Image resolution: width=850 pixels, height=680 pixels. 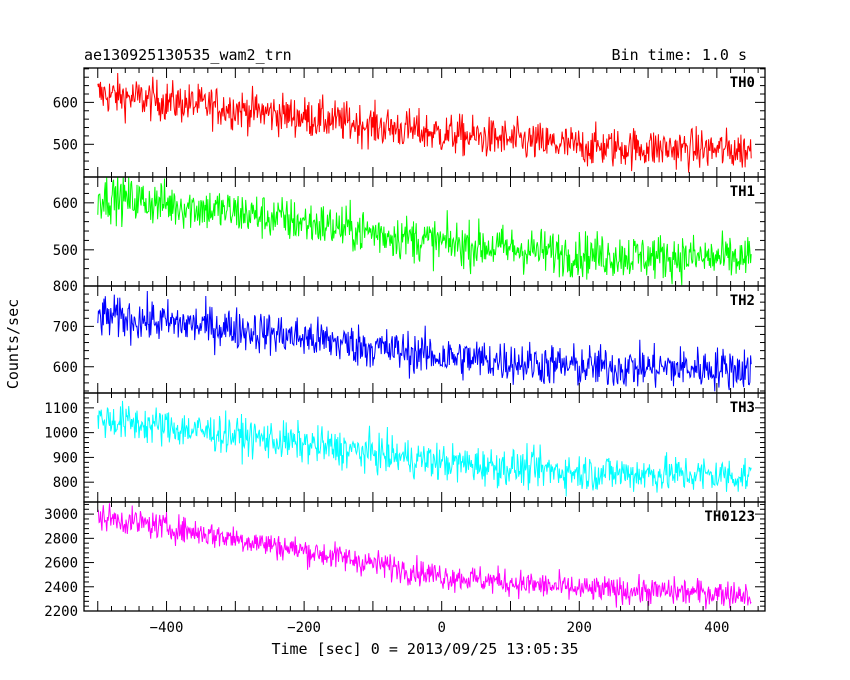 What do you see at coordinates (61, 612) in the screenshot?
I see `y-tick-label: 2200` at bounding box center [61, 612].